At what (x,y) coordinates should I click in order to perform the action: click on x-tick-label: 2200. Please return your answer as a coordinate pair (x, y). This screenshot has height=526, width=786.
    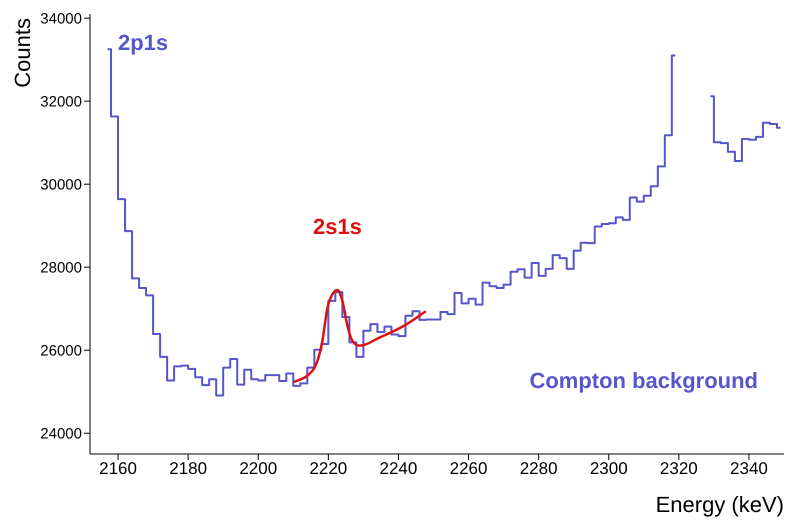
    Looking at the image, I should click on (258, 468).